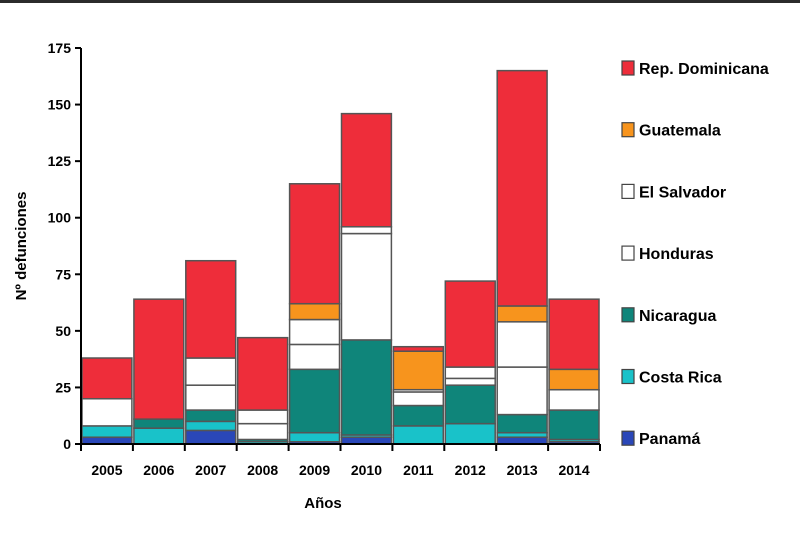  What do you see at coordinates (682, 192) in the screenshot?
I see `legend-label: El Salvador` at bounding box center [682, 192].